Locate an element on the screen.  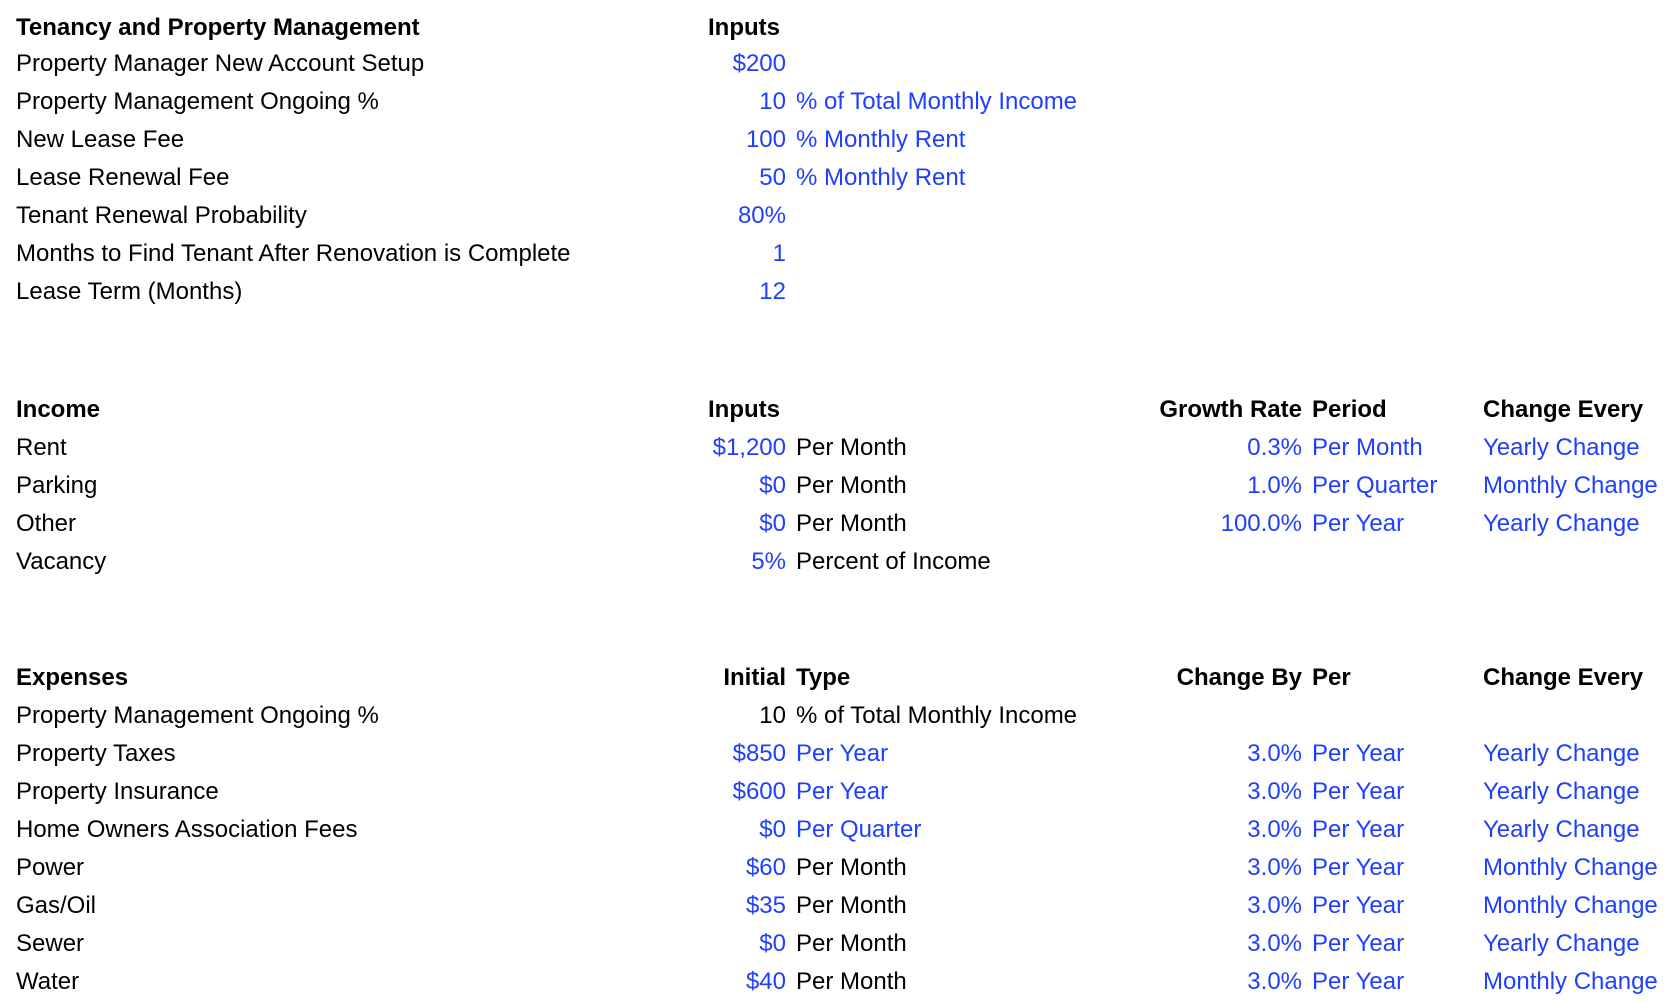
expenses-change-heading: Change Every is located at coordinates (1563, 677).